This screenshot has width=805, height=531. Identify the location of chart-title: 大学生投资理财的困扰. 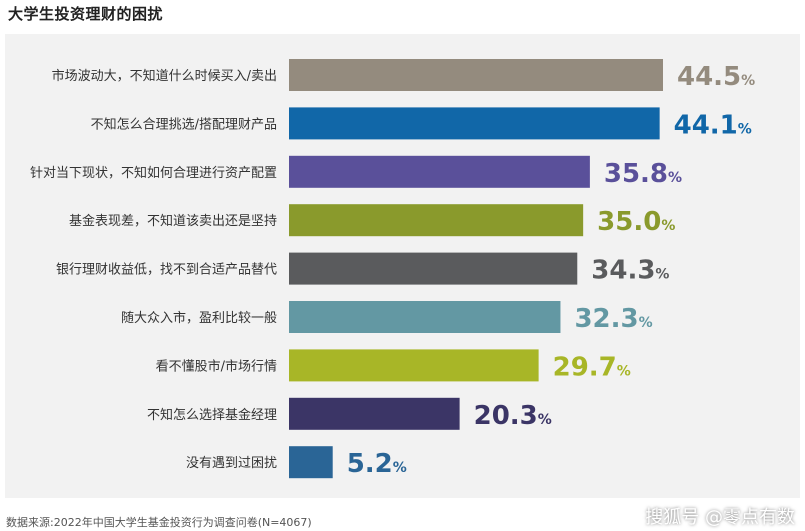
(86, 14).